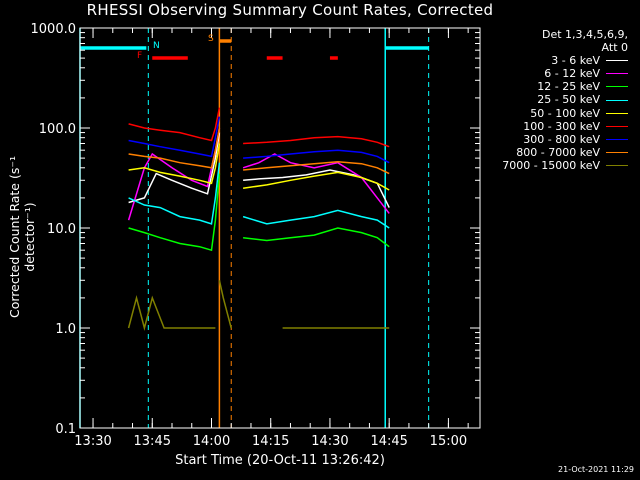 Image resolution: width=640 pixels, height=480 pixels. I want to click on legend-entry-label: 7000 - 15000 keV, so click(551, 165).